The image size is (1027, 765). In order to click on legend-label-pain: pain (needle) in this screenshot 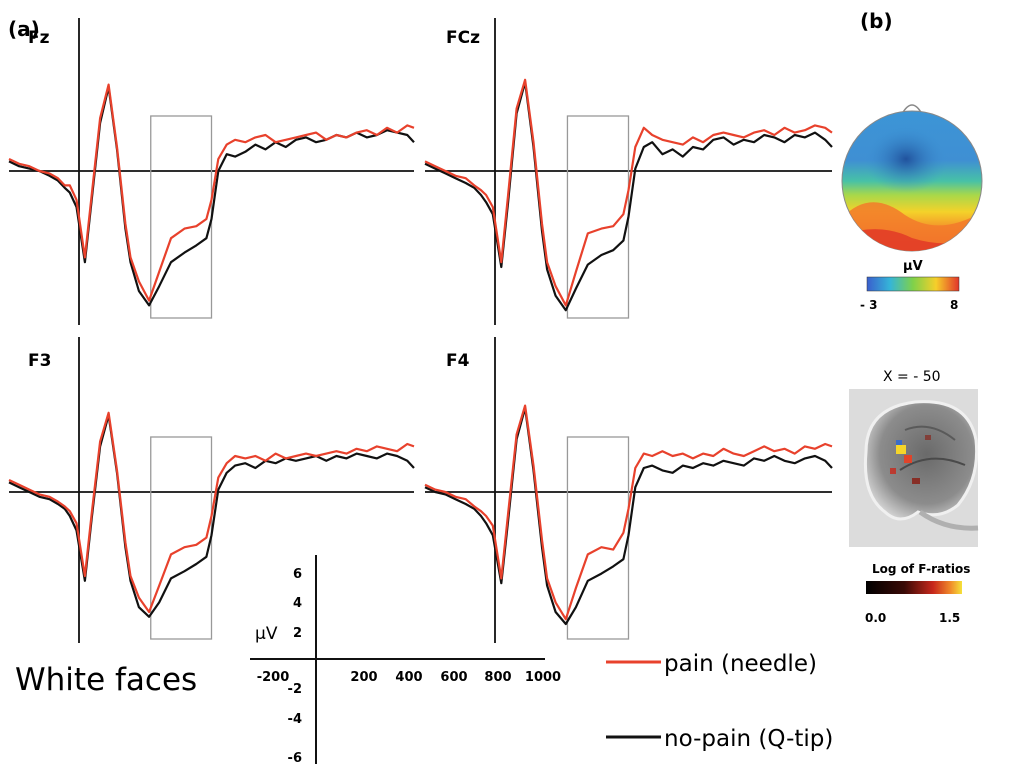, I will do `click(740, 664)`.